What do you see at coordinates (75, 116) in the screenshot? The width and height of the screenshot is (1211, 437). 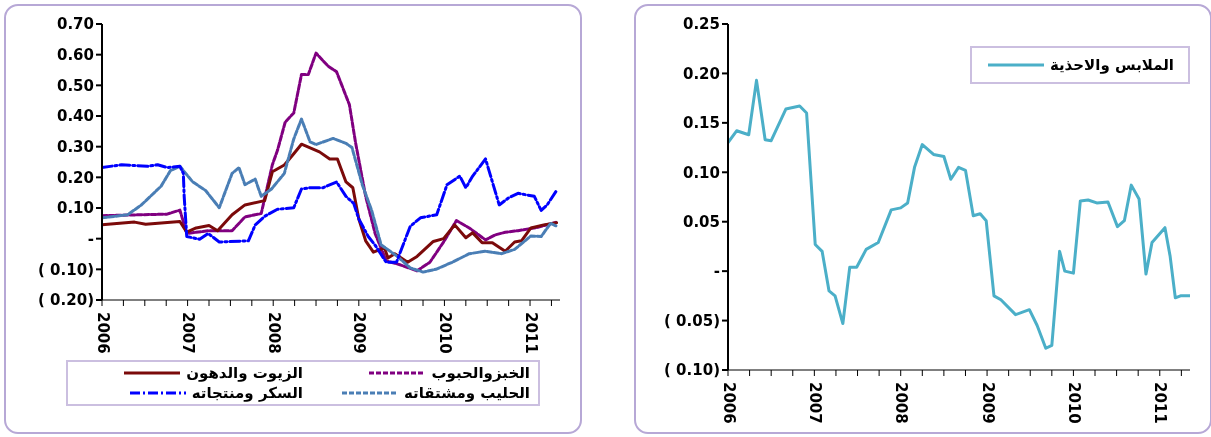 I see `y-tick-label: 0.40` at bounding box center [75, 116].